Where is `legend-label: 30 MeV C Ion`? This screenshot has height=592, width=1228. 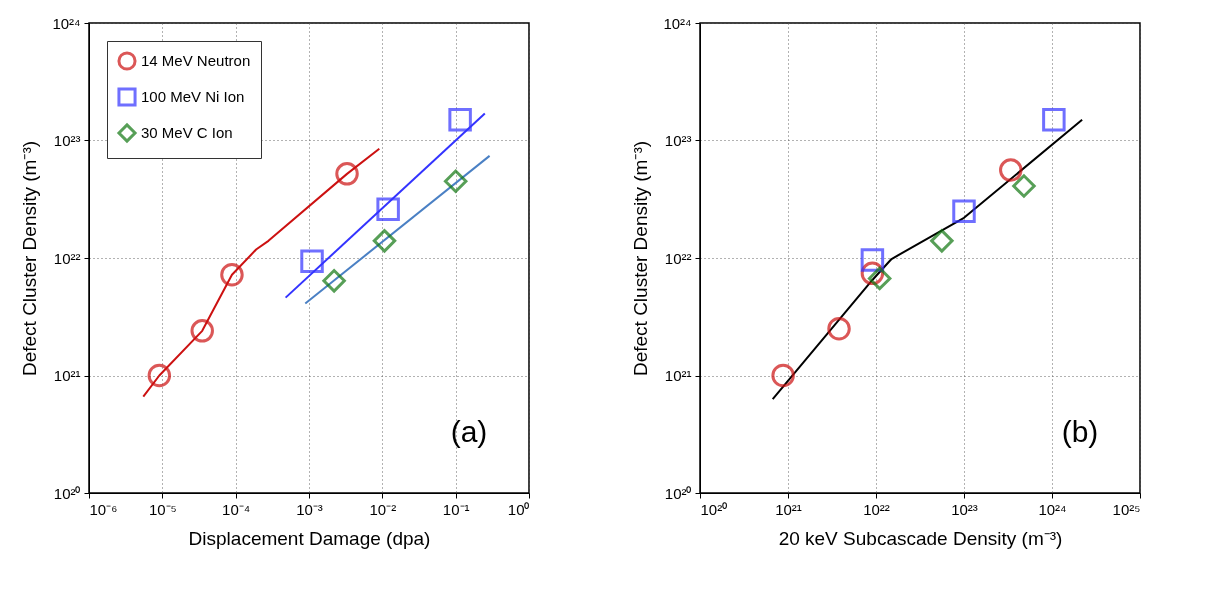 legend-label: 30 MeV C Ion is located at coordinates (187, 132).